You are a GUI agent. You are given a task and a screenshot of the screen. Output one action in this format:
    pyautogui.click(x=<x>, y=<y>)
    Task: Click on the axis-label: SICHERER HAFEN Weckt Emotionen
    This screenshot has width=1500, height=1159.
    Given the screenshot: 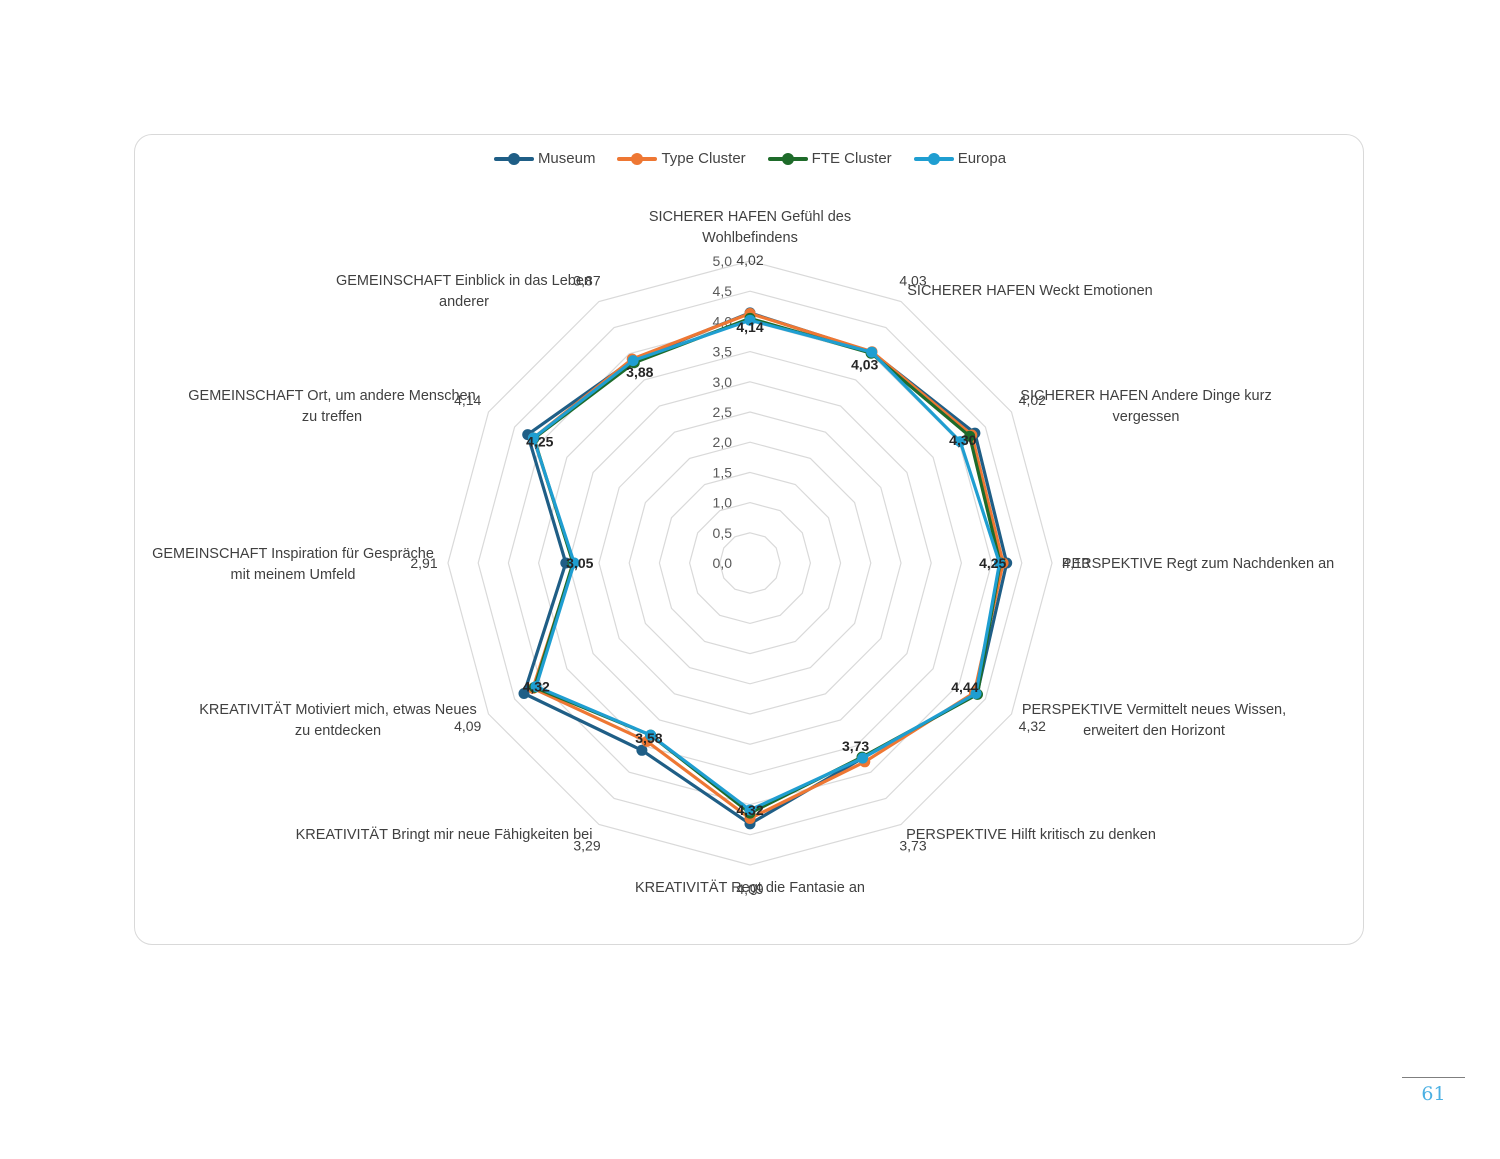 What is the action you would take?
    pyautogui.click(x=1030, y=291)
    